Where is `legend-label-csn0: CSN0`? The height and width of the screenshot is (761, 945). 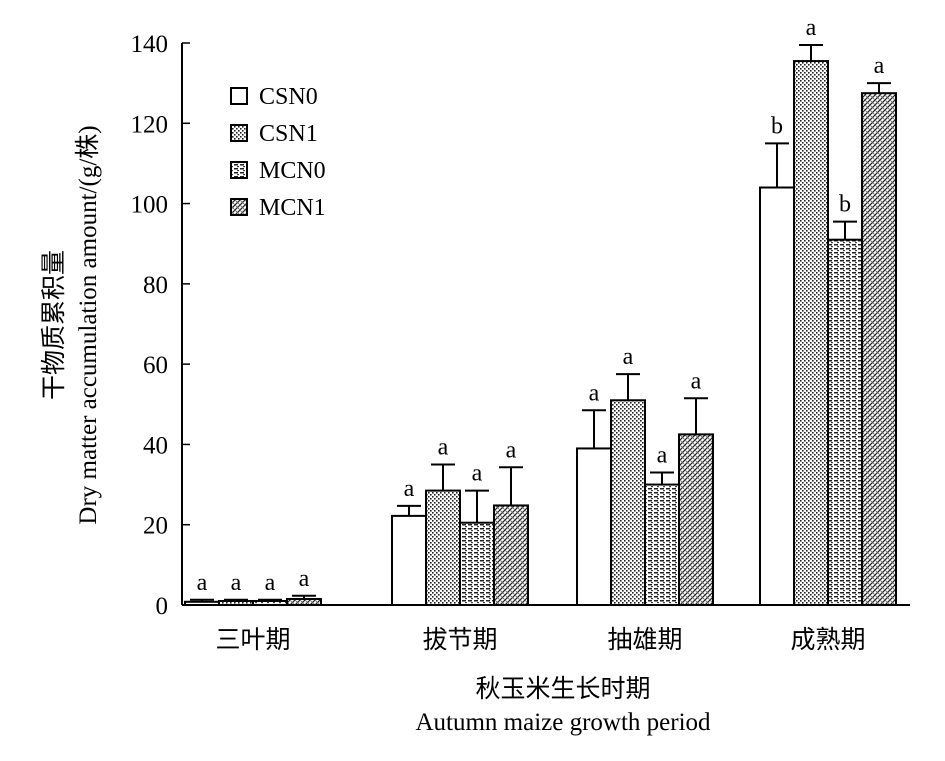
legend-label-csn0: CSN0 is located at coordinates (288, 97).